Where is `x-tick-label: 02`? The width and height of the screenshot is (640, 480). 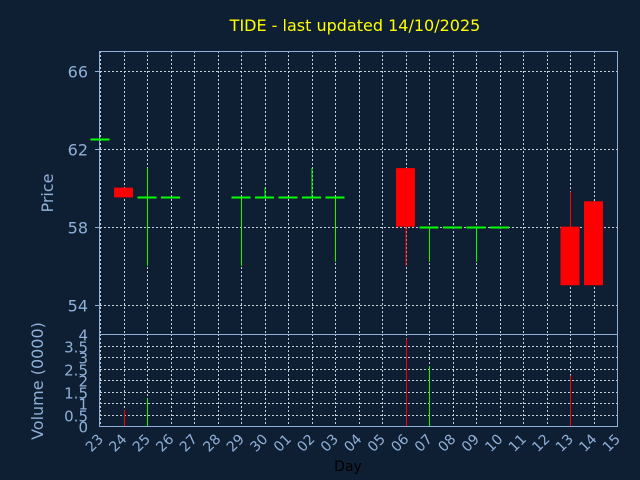 x-tick-label: 02 is located at coordinates (306, 444).